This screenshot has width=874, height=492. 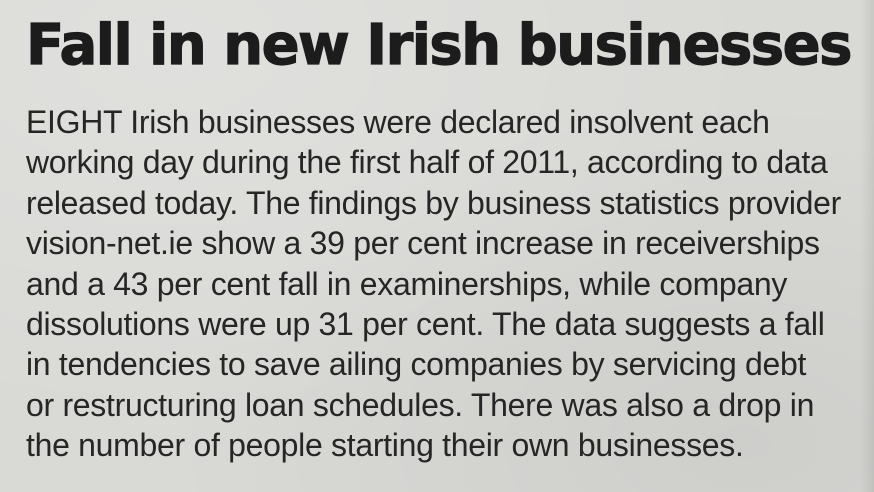 What do you see at coordinates (867, 246) in the screenshot?
I see `paper-edge-shadow` at bounding box center [867, 246].